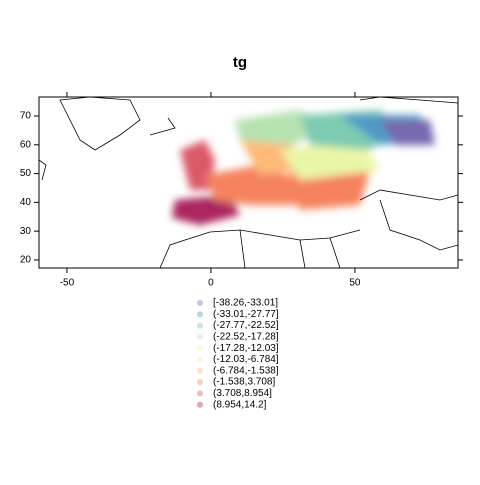  What do you see at coordinates (240, 62) in the screenshot?
I see `chart-title: tg` at bounding box center [240, 62].